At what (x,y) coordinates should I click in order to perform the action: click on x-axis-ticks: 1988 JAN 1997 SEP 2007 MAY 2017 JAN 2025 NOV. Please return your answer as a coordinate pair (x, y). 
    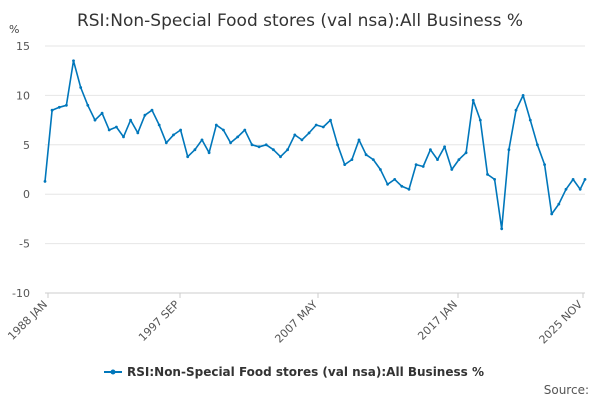
    Looking at the image, I should click on (295, 320).